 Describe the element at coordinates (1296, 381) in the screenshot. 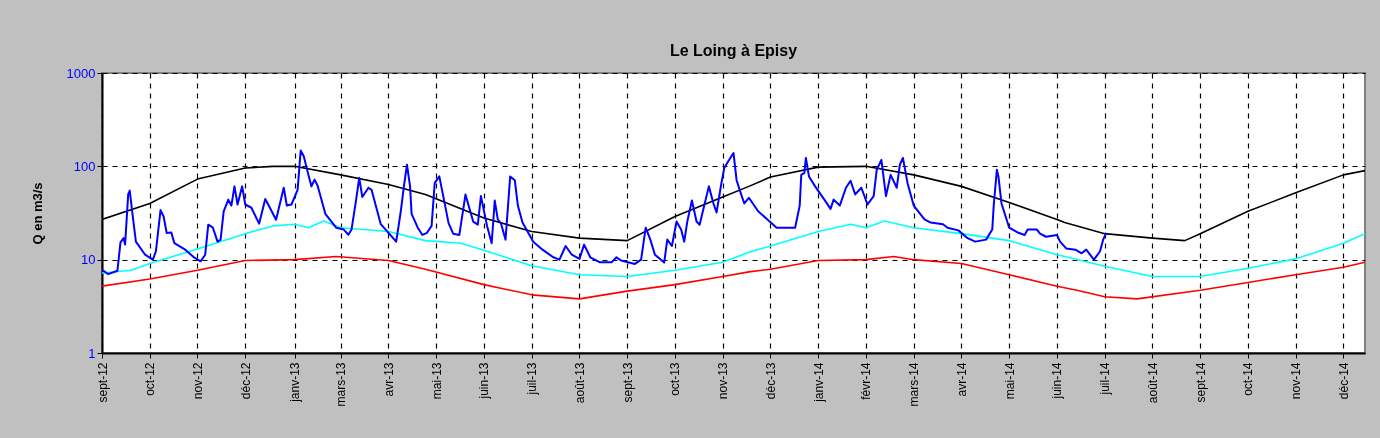

I see `x-tick-label: nov-14` at that location.